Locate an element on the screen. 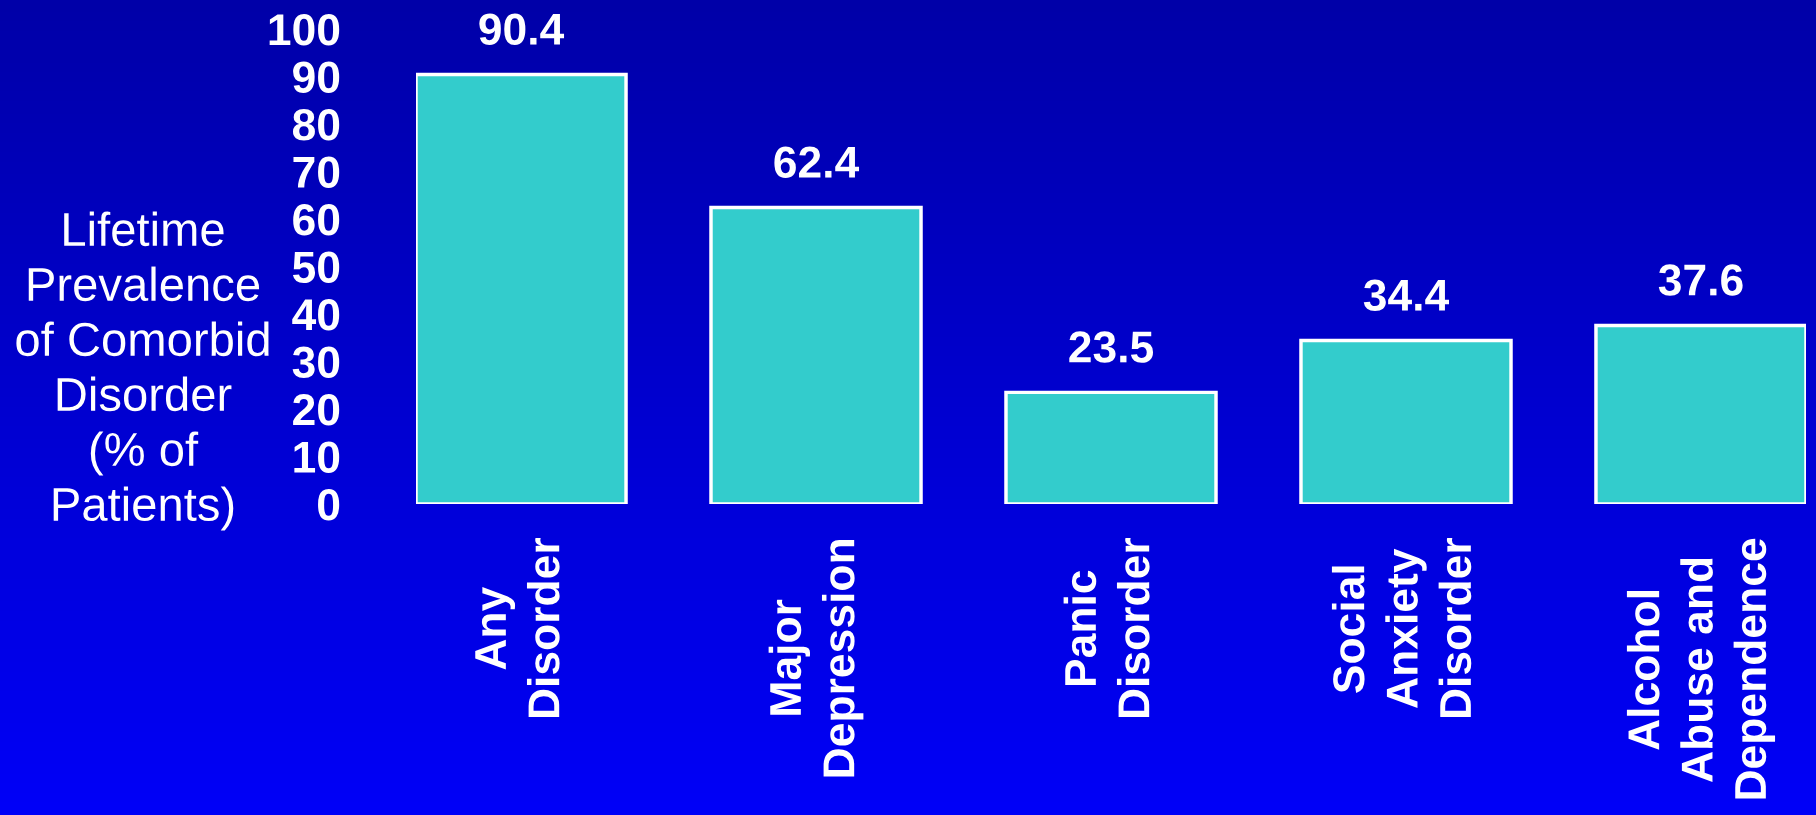 Image resolution: width=1816 pixels, height=815 pixels. x-tick-label: Social Anxiety Disorder is located at coordinates (1401, 628).